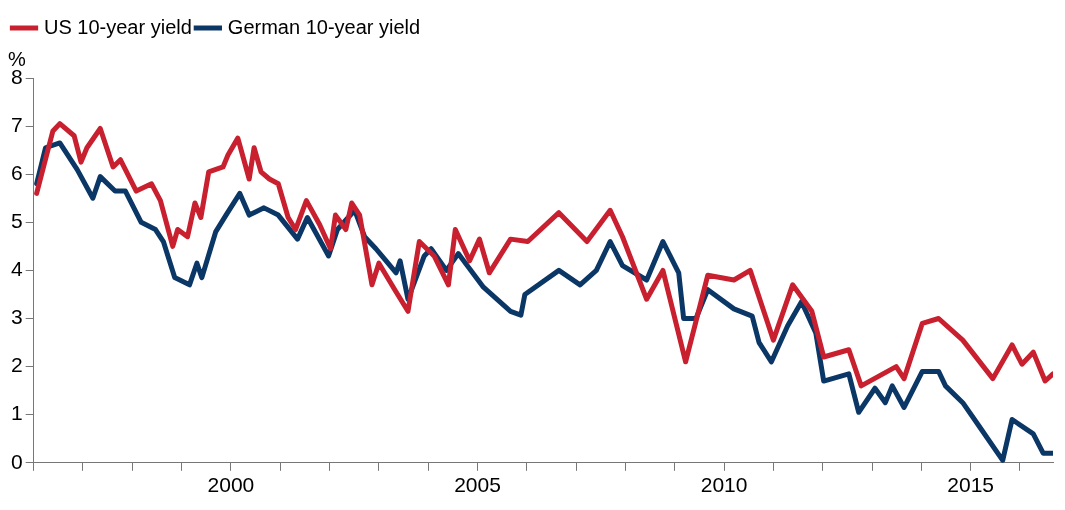 The image size is (1065, 510). Describe the element at coordinates (16, 172) in the screenshot. I see `y-tick-label: 6` at that location.